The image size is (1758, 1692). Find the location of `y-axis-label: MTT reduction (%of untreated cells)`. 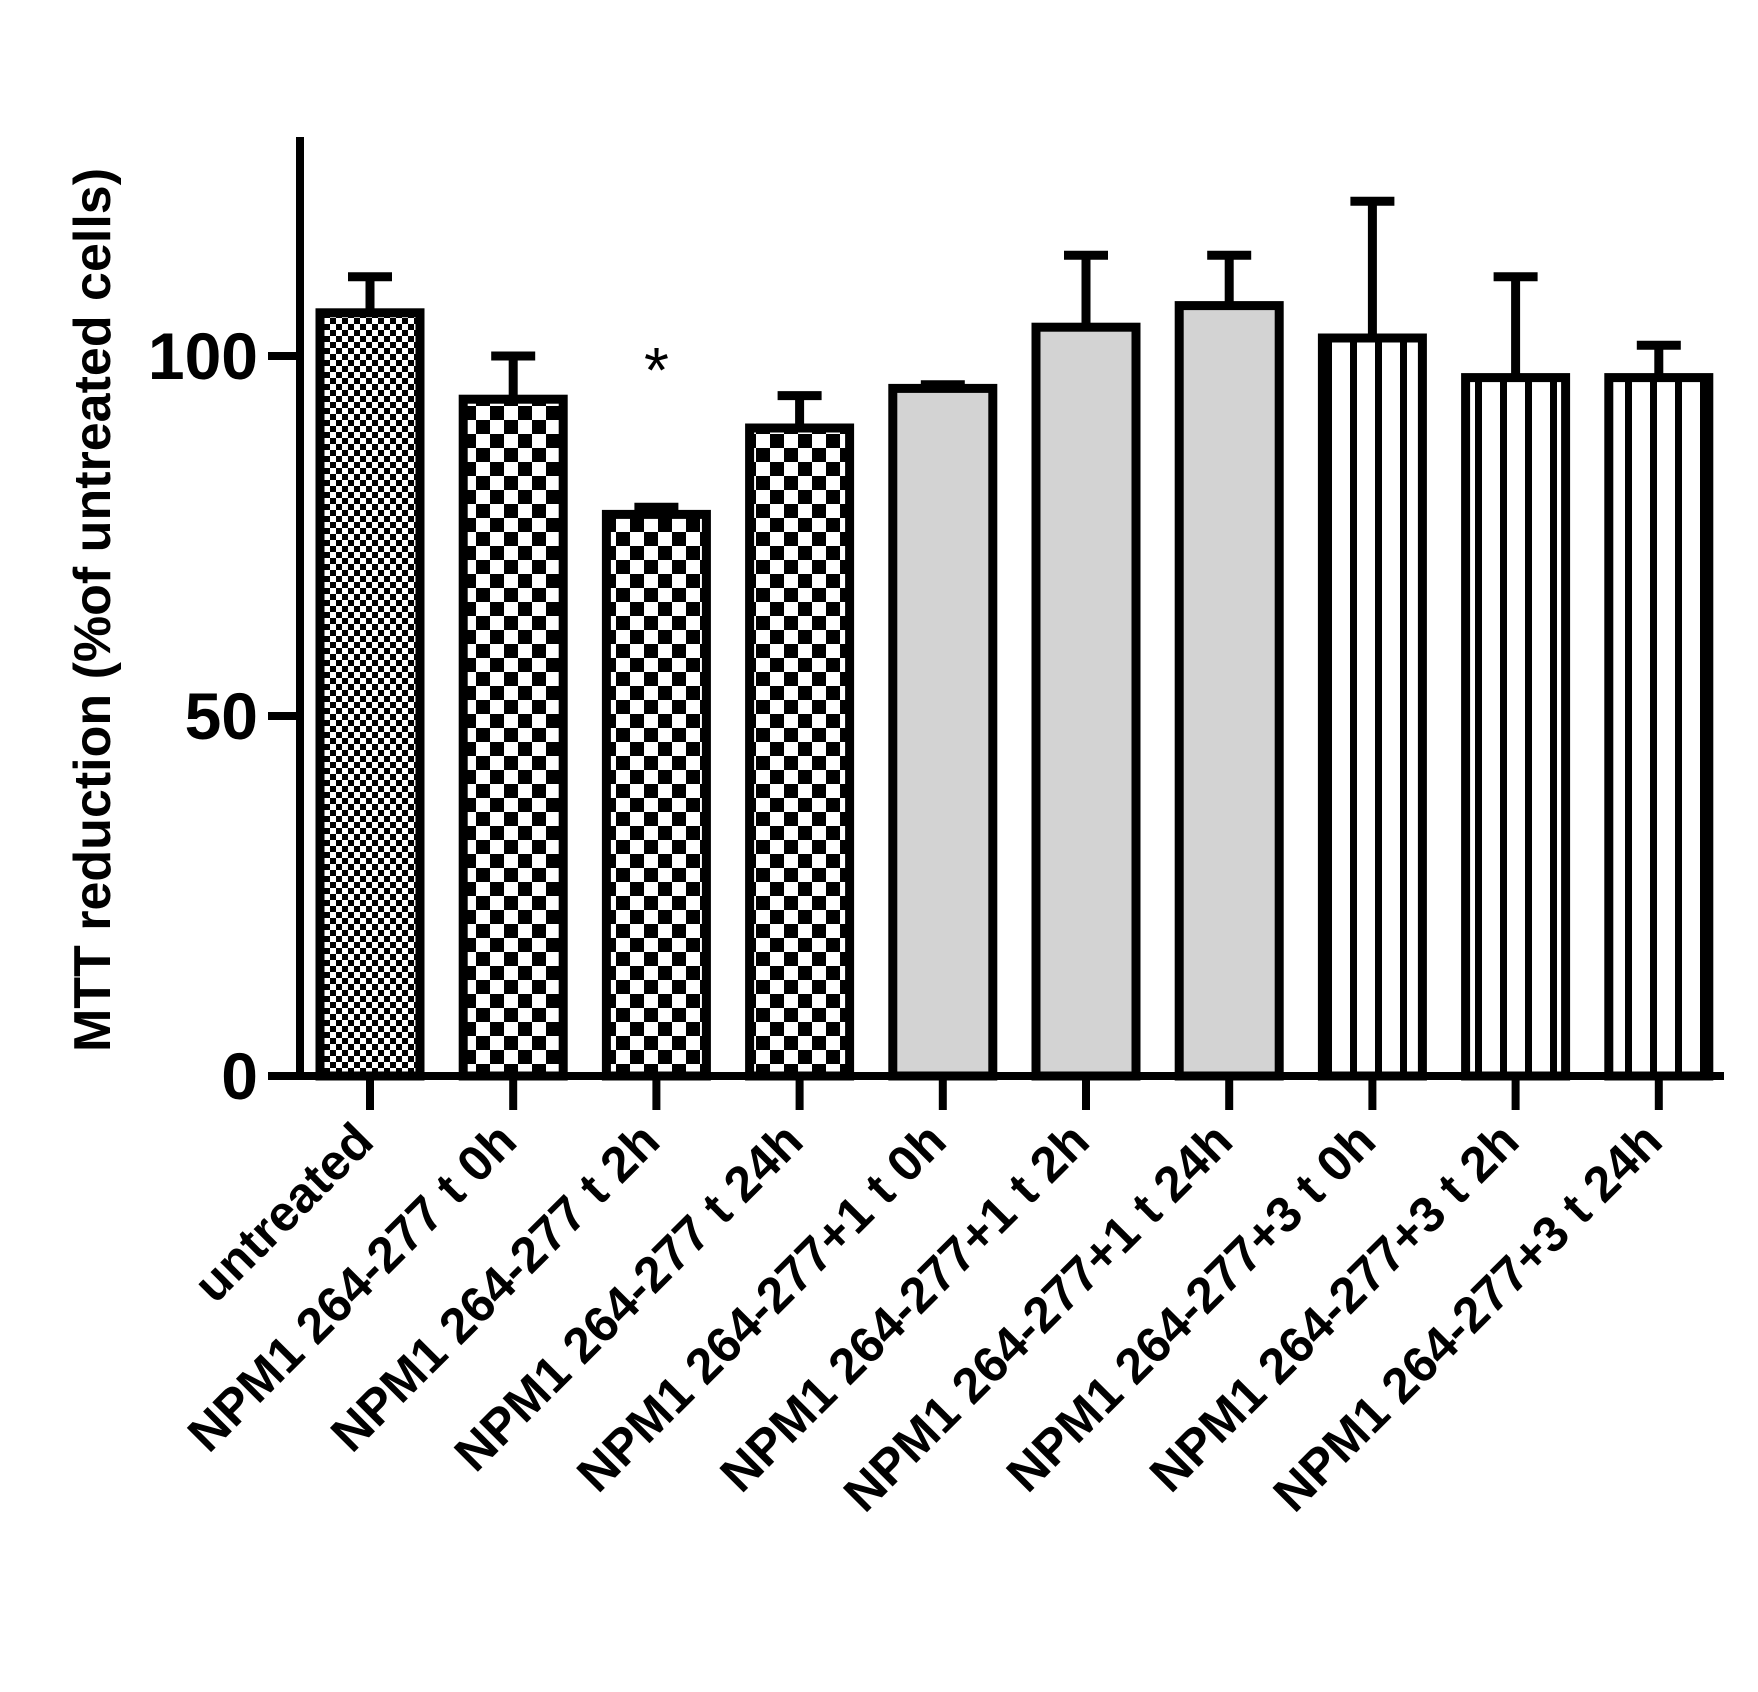

y-axis-label: MTT reduction (%of untreated cells) is located at coordinates (93, 610).